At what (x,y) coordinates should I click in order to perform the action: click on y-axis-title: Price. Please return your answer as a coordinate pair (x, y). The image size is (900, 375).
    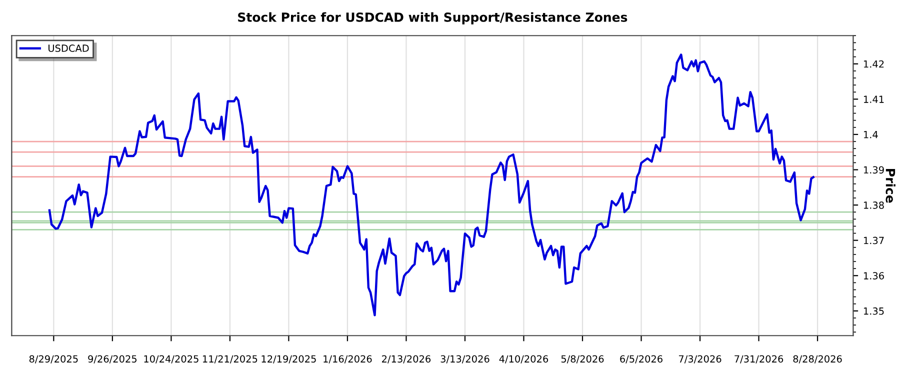
    Looking at the image, I should click on (891, 186).